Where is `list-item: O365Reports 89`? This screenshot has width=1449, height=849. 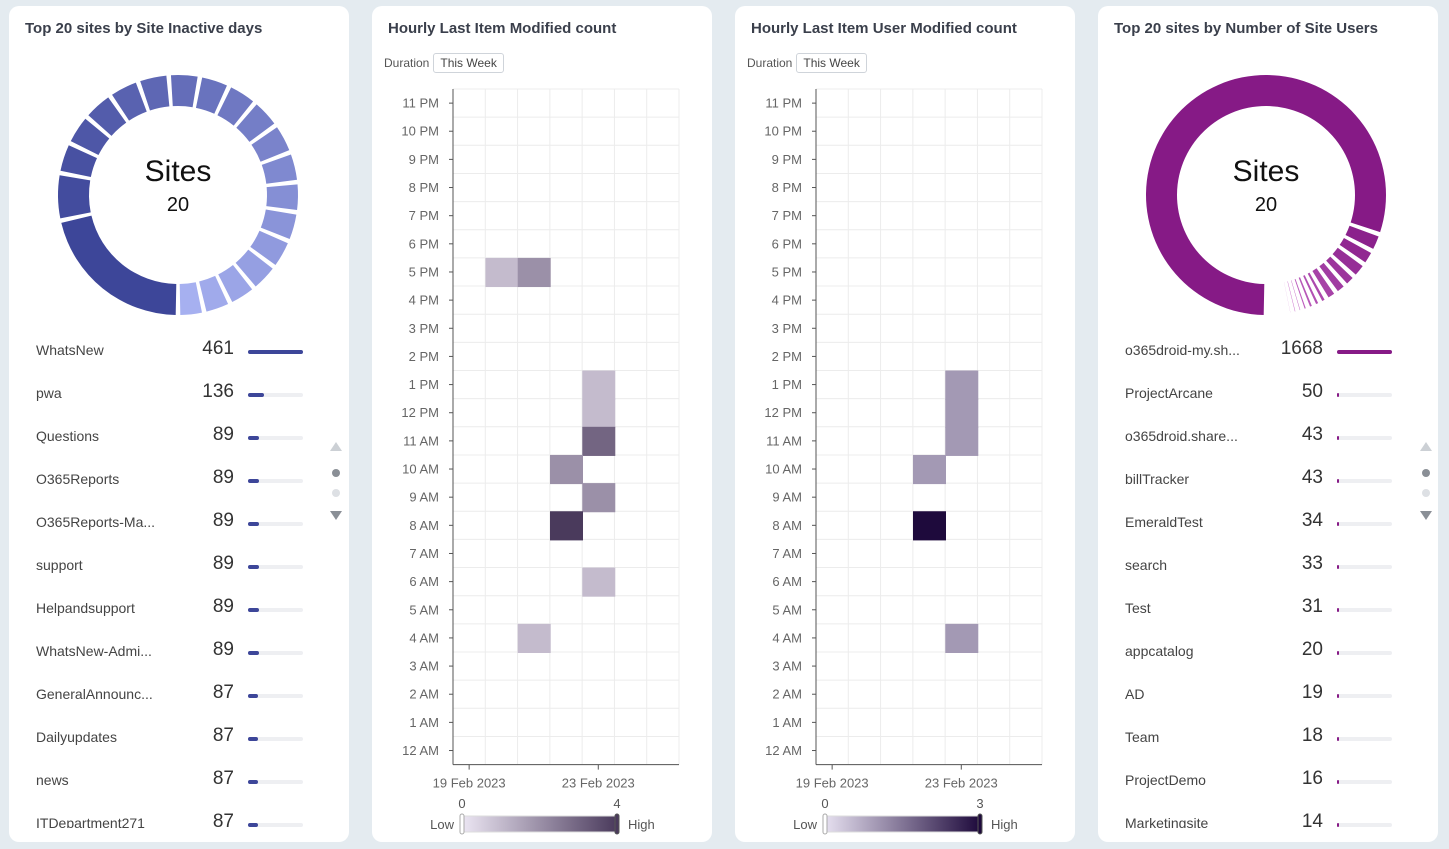 list-item: O365Reports 89 is located at coordinates (179, 480).